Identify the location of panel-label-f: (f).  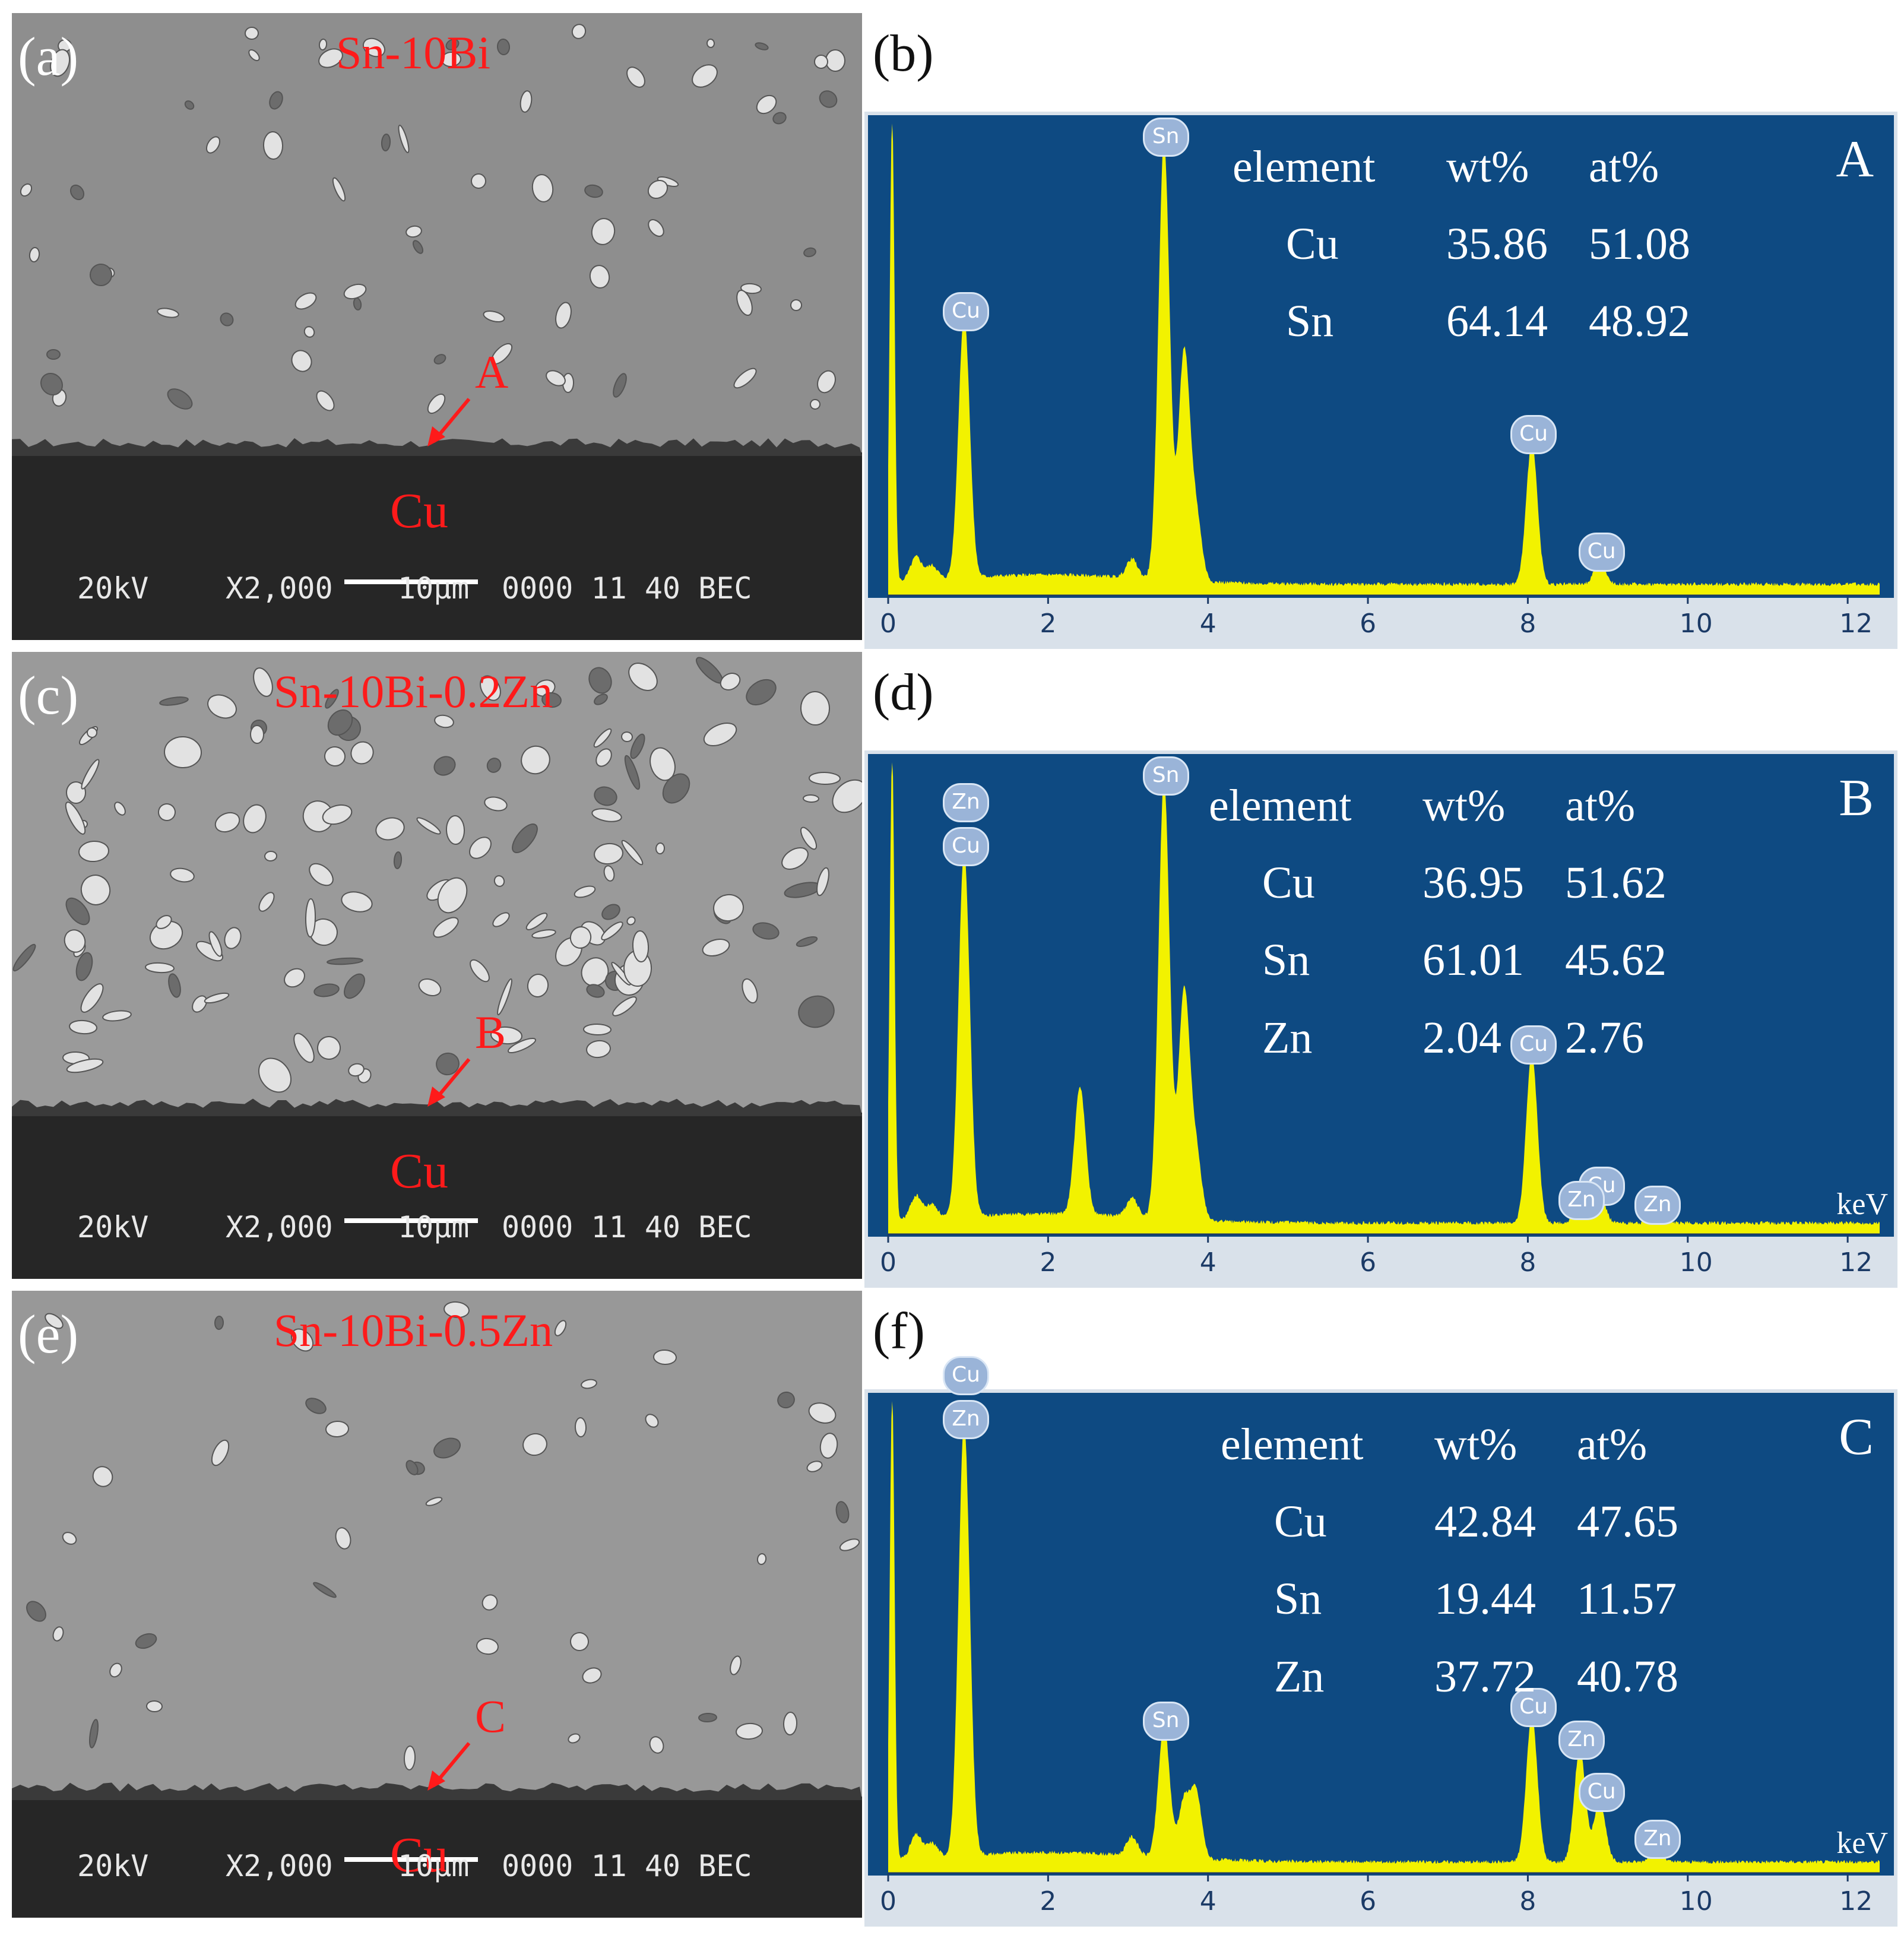
(899, 1331).